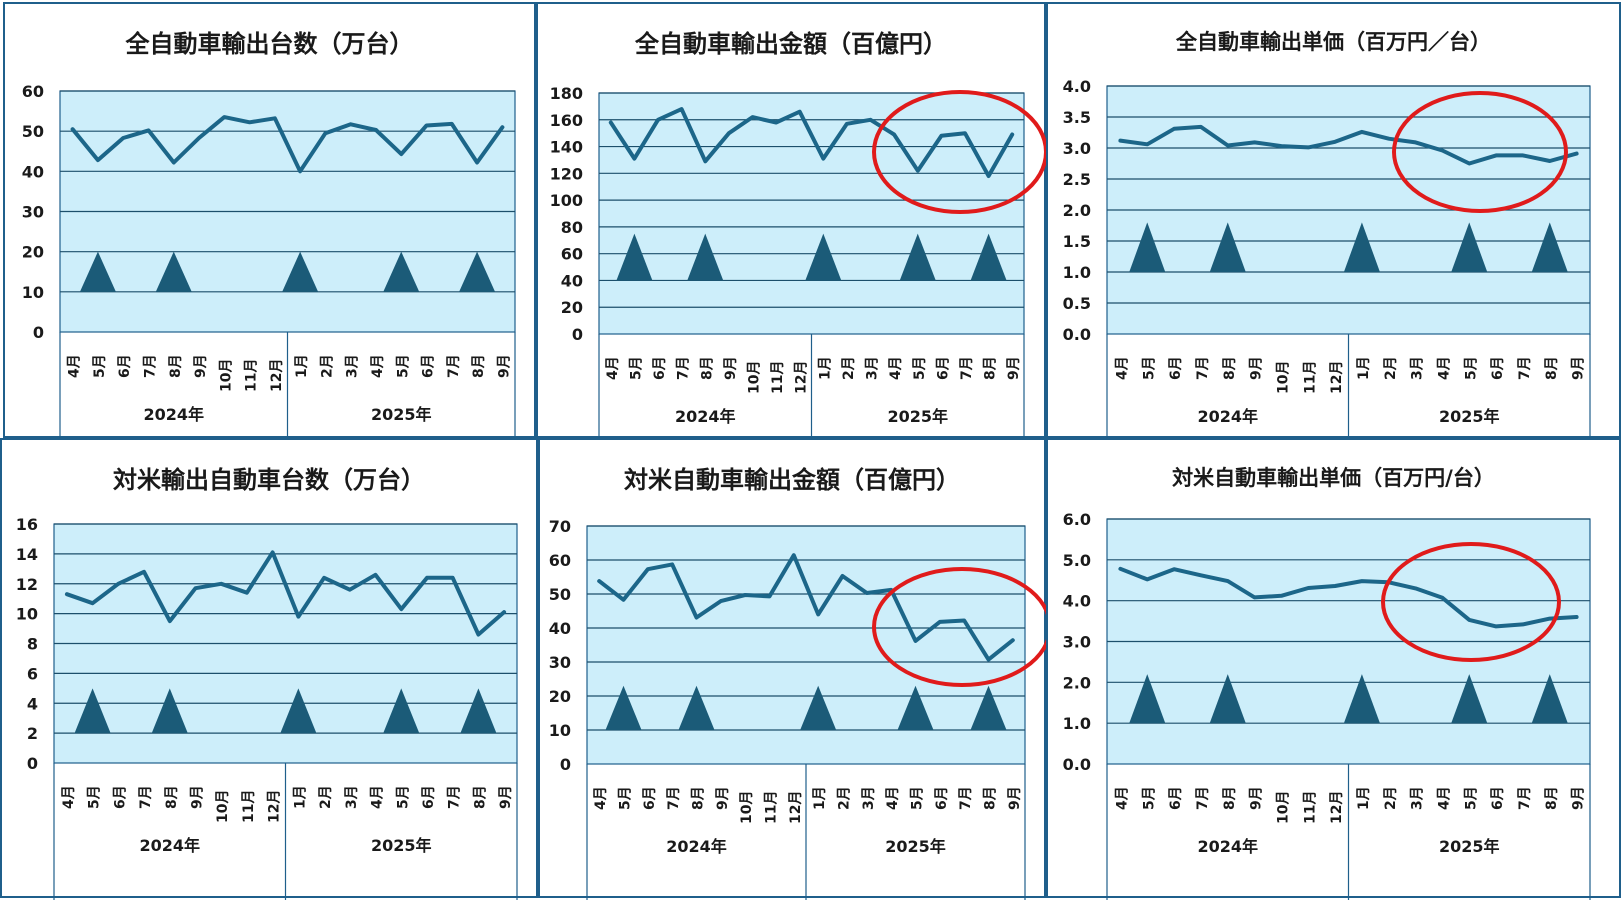 The width and height of the screenshot is (1623, 900). Describe the element at coordinates (1471, 602) in the screenshot. I see `highlight-ellipse` at that location.